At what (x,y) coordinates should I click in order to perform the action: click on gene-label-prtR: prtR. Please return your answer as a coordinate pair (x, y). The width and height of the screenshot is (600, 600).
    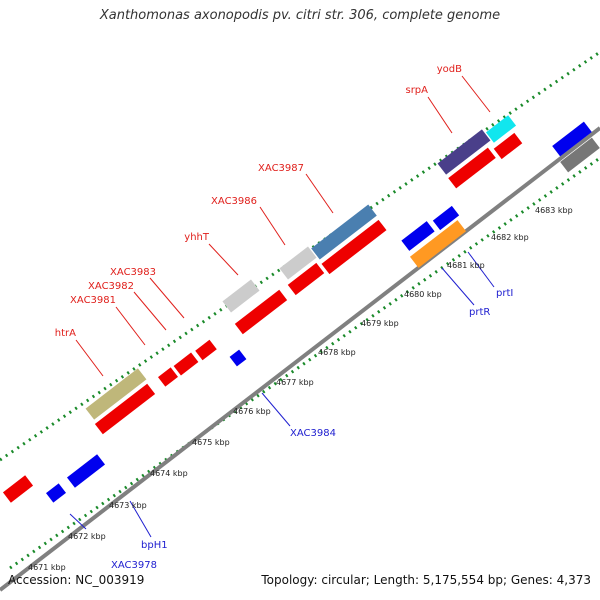
    Looking at the image, I should click on (479, 312).